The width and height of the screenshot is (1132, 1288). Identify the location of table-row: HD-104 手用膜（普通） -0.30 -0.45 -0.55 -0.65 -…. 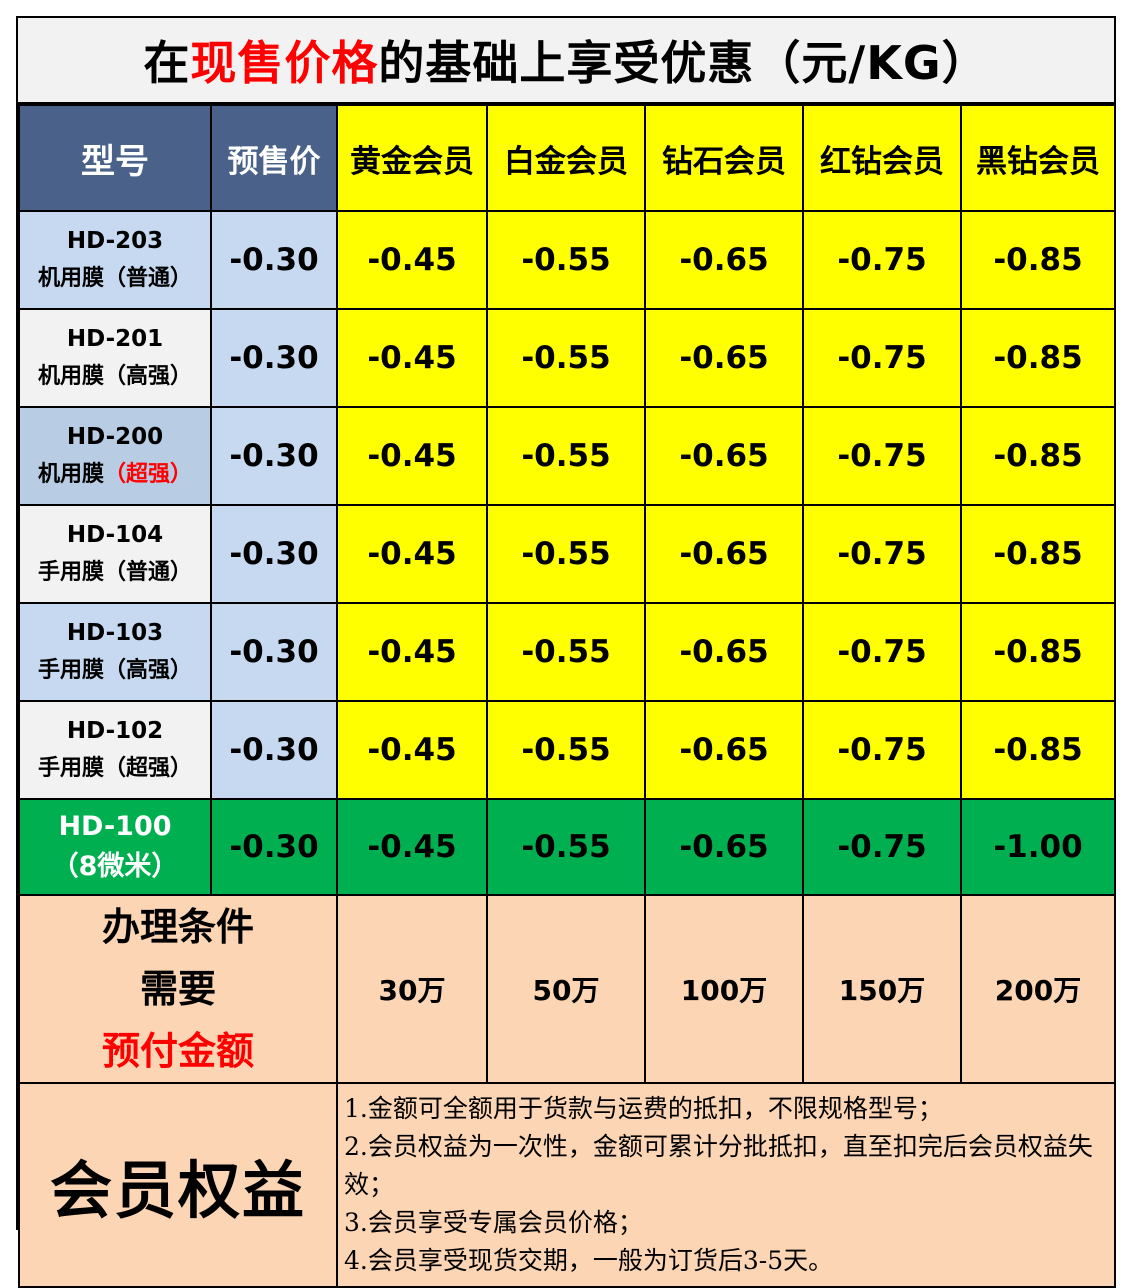
(567, 554).